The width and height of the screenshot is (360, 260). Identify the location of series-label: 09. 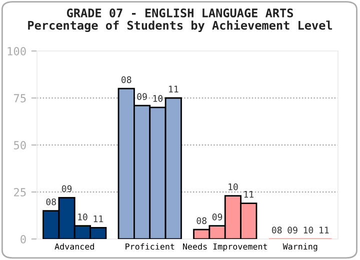
(67, 188).